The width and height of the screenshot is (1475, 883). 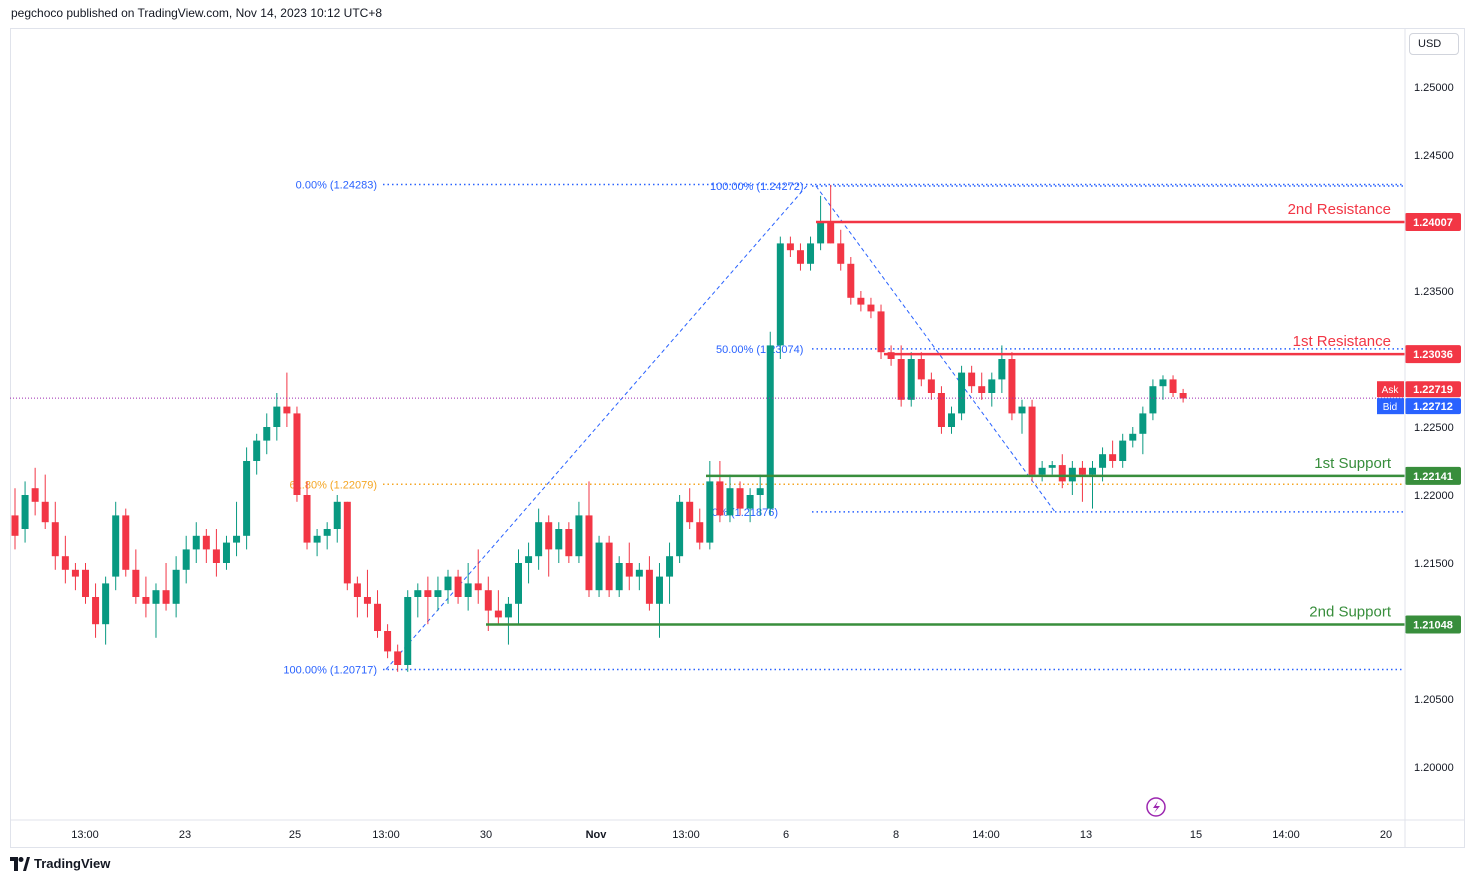 What do you see at coordinates (185, 835) in the screenshot?
I see `time-tick-label: 23` at bounding box center [185, 835].